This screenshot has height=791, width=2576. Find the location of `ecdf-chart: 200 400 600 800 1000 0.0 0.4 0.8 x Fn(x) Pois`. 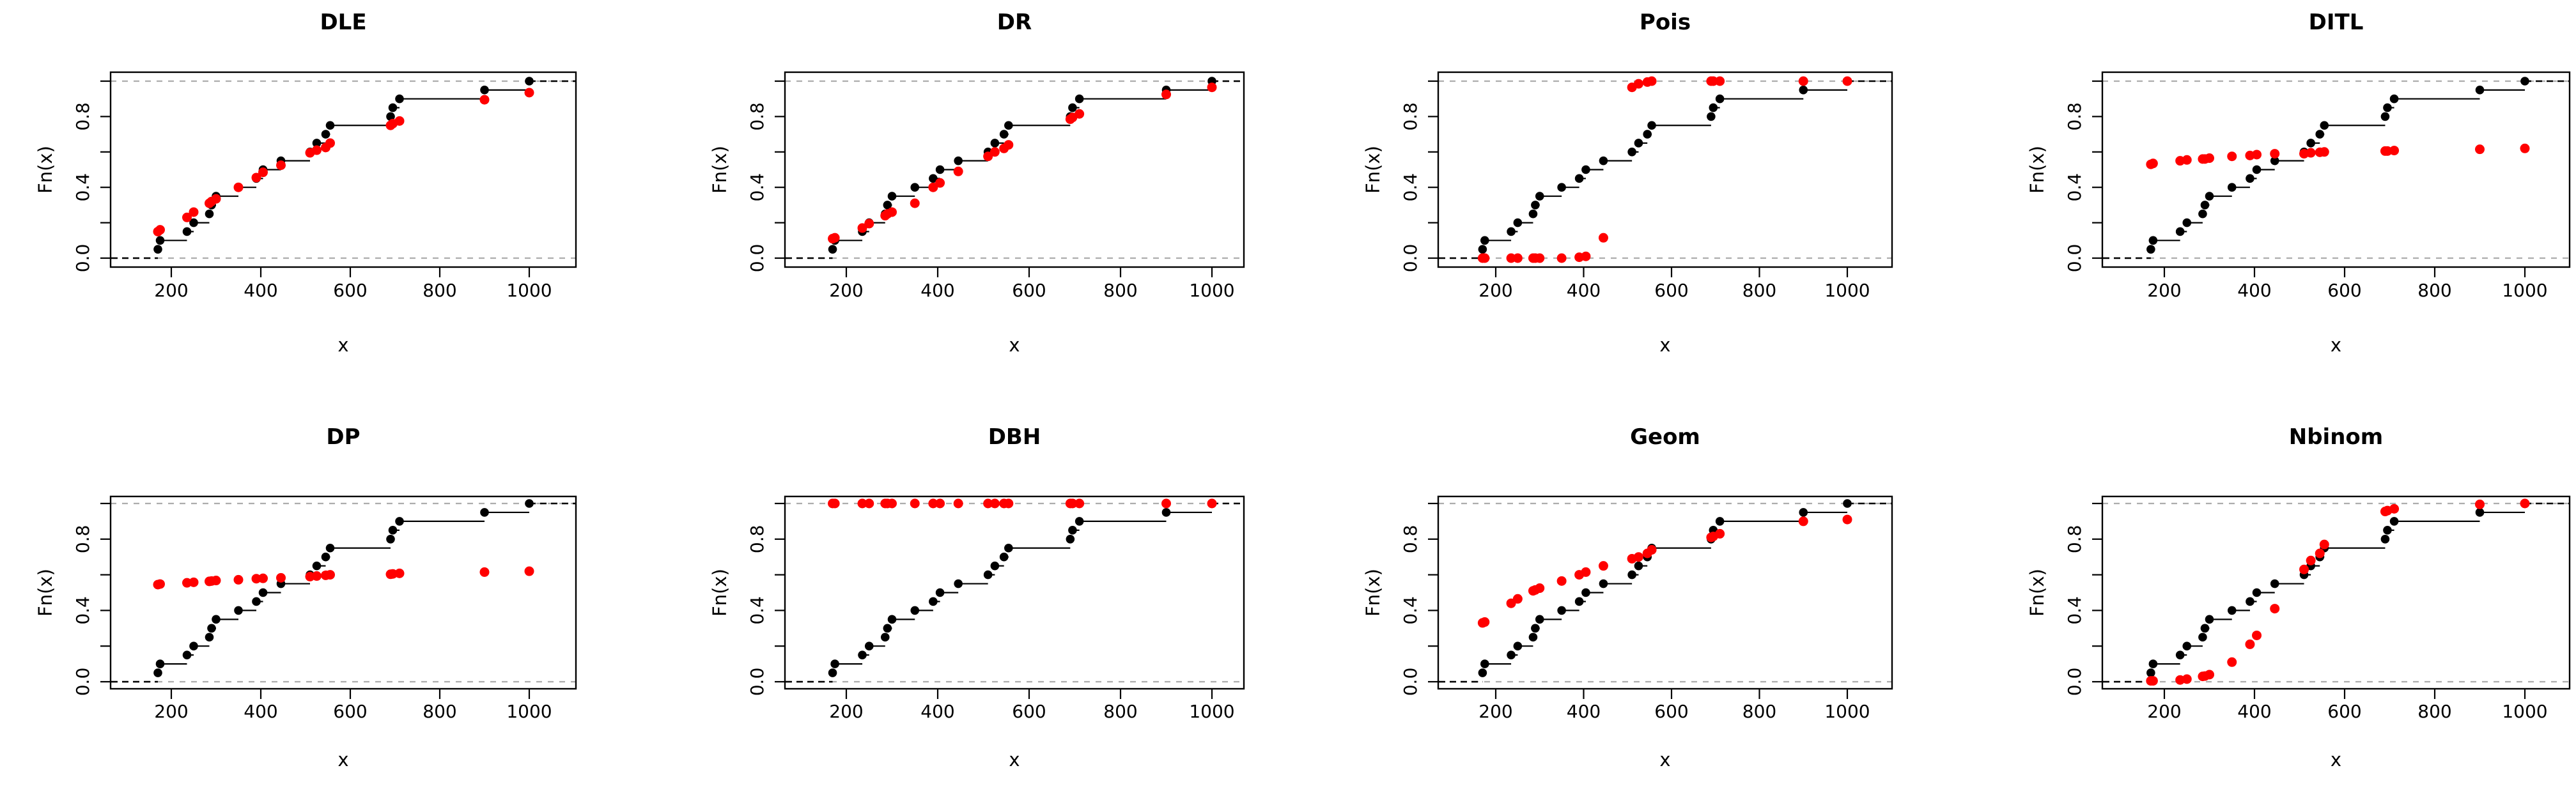

ecdf-chart: 200 400 600 800 1000 0.0 0.4 0.8 x Fn(x) Pois is located at coordinates (1627, 183).